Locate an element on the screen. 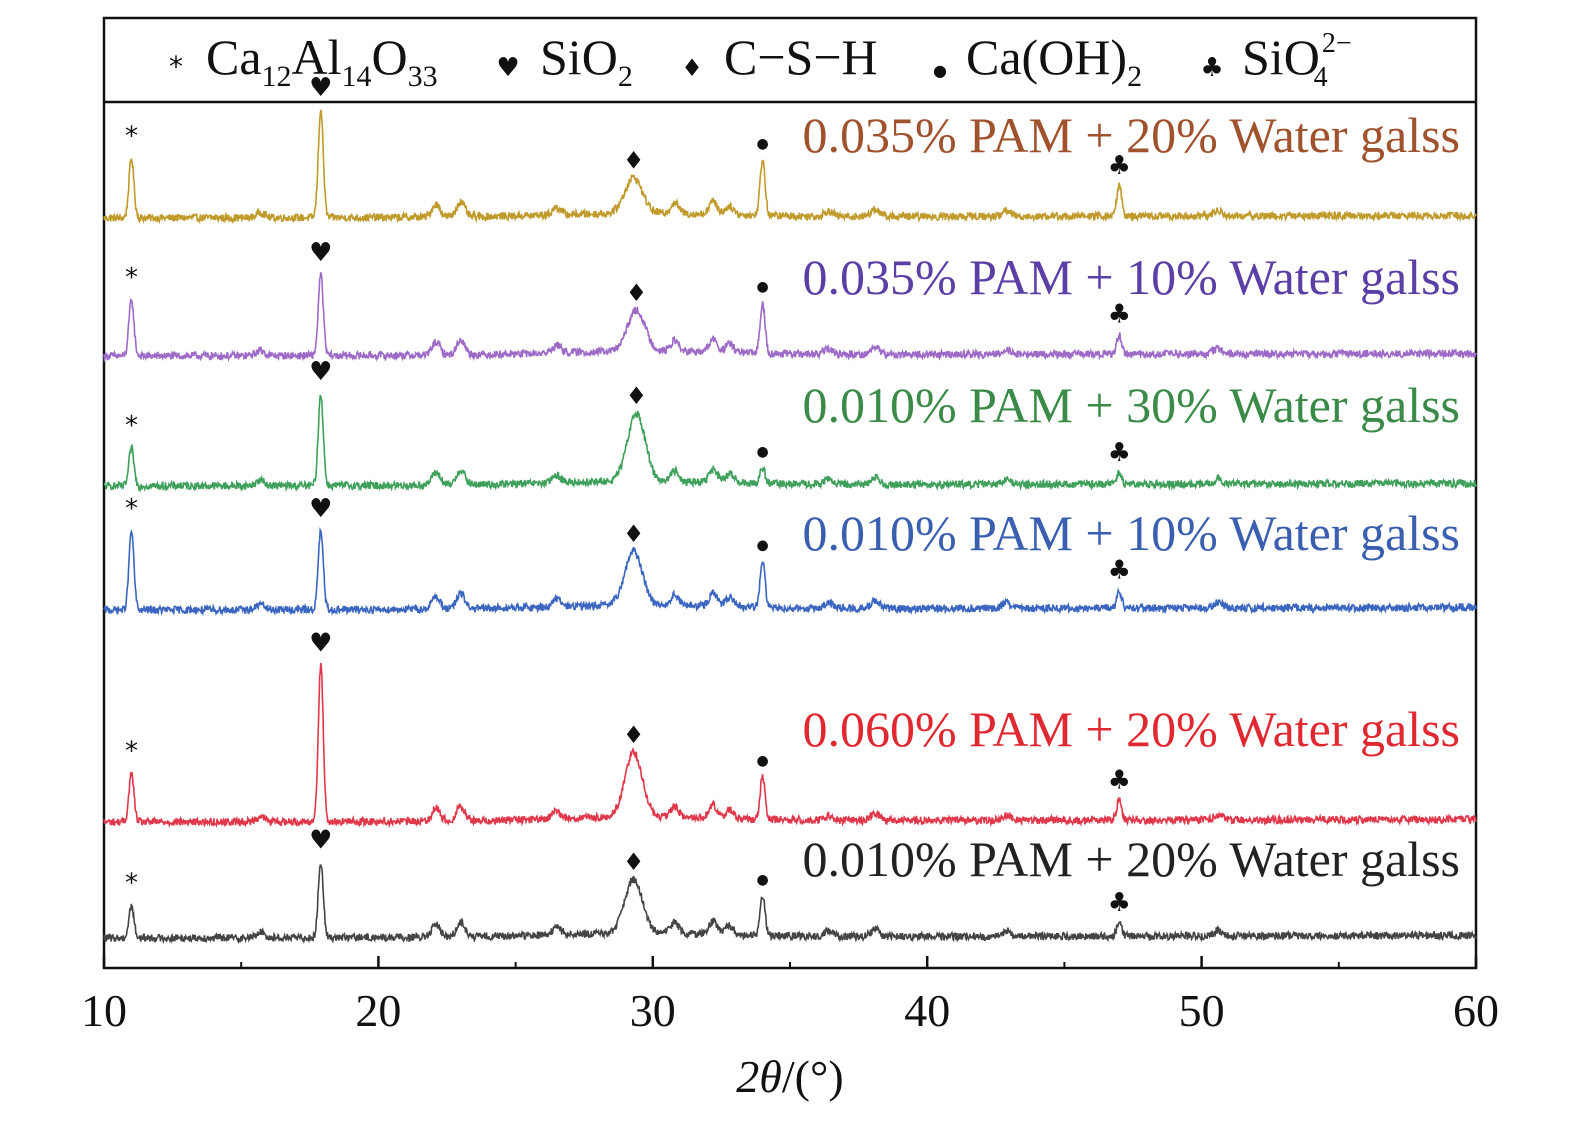 The width and height of the screenshot is (1575, 1122). legend-label-sio4: SiO2− 4 is located at coordinates (1297, 60).